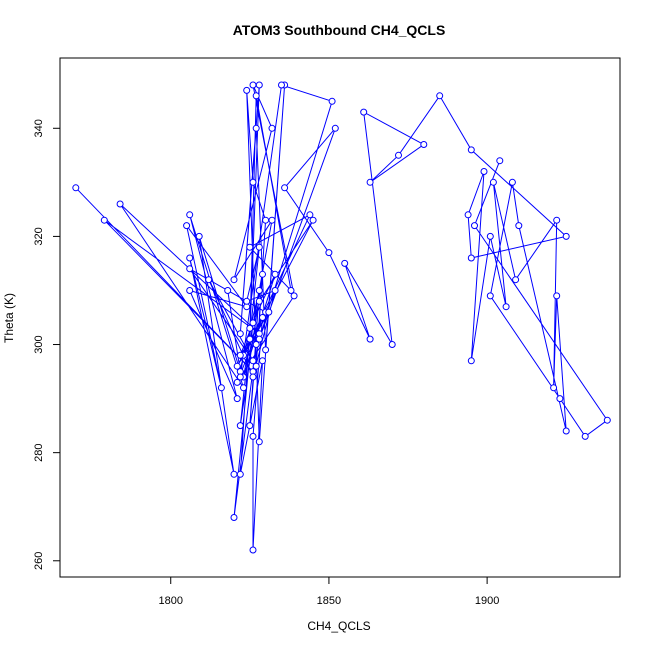 This screenshot has width=650, height=650. Describe the element at coordinates (9, 318) in the screenshot. I see `y-axis-label: Theta (K)` at that location.